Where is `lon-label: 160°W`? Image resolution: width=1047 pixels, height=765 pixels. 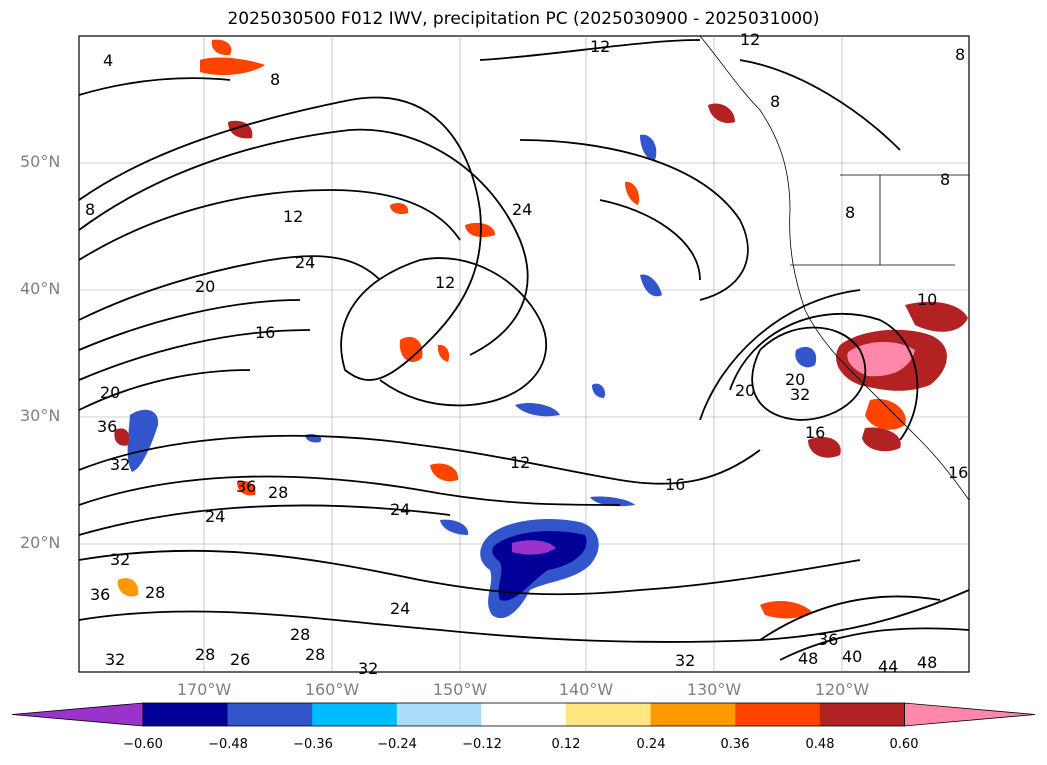 lon-label: 160°W is located at coordinates (332, 689).